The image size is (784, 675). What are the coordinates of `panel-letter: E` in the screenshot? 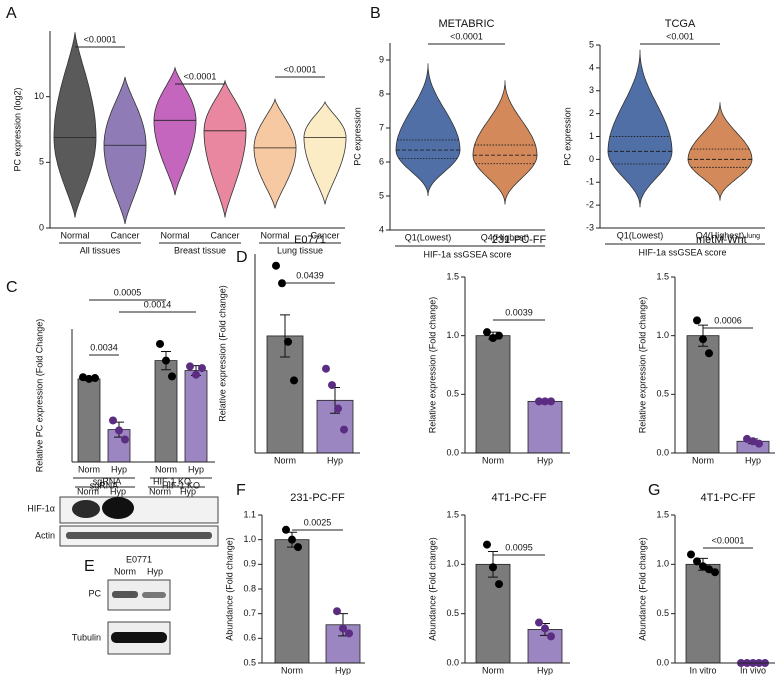 It's located at (89, 566).